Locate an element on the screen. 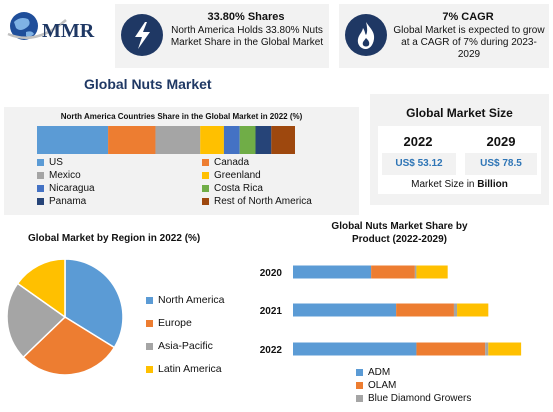 The width and height of the screenshot is (553, 412). product-stacked-bar-chart: 2020 2021 2022 is located at coordinates (391, 310).